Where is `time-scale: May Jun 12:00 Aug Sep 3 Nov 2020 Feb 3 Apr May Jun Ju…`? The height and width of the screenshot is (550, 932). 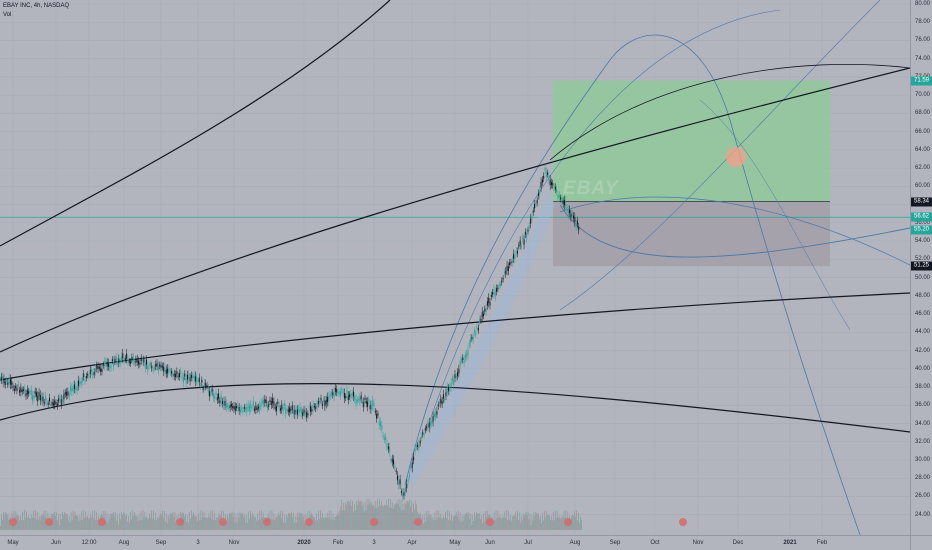
time-scale: May Jun 12:00 Aug Sep 3 Nov 2020 Feb 3 Apr May Jun Ju… is located at coordinates (455, 542).